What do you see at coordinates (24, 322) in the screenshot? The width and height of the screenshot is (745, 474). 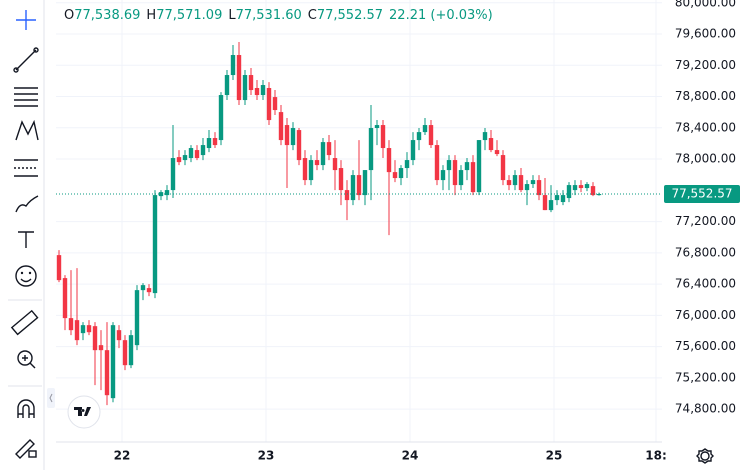 I see `ruler-tool` at bounding box center [24, 322].